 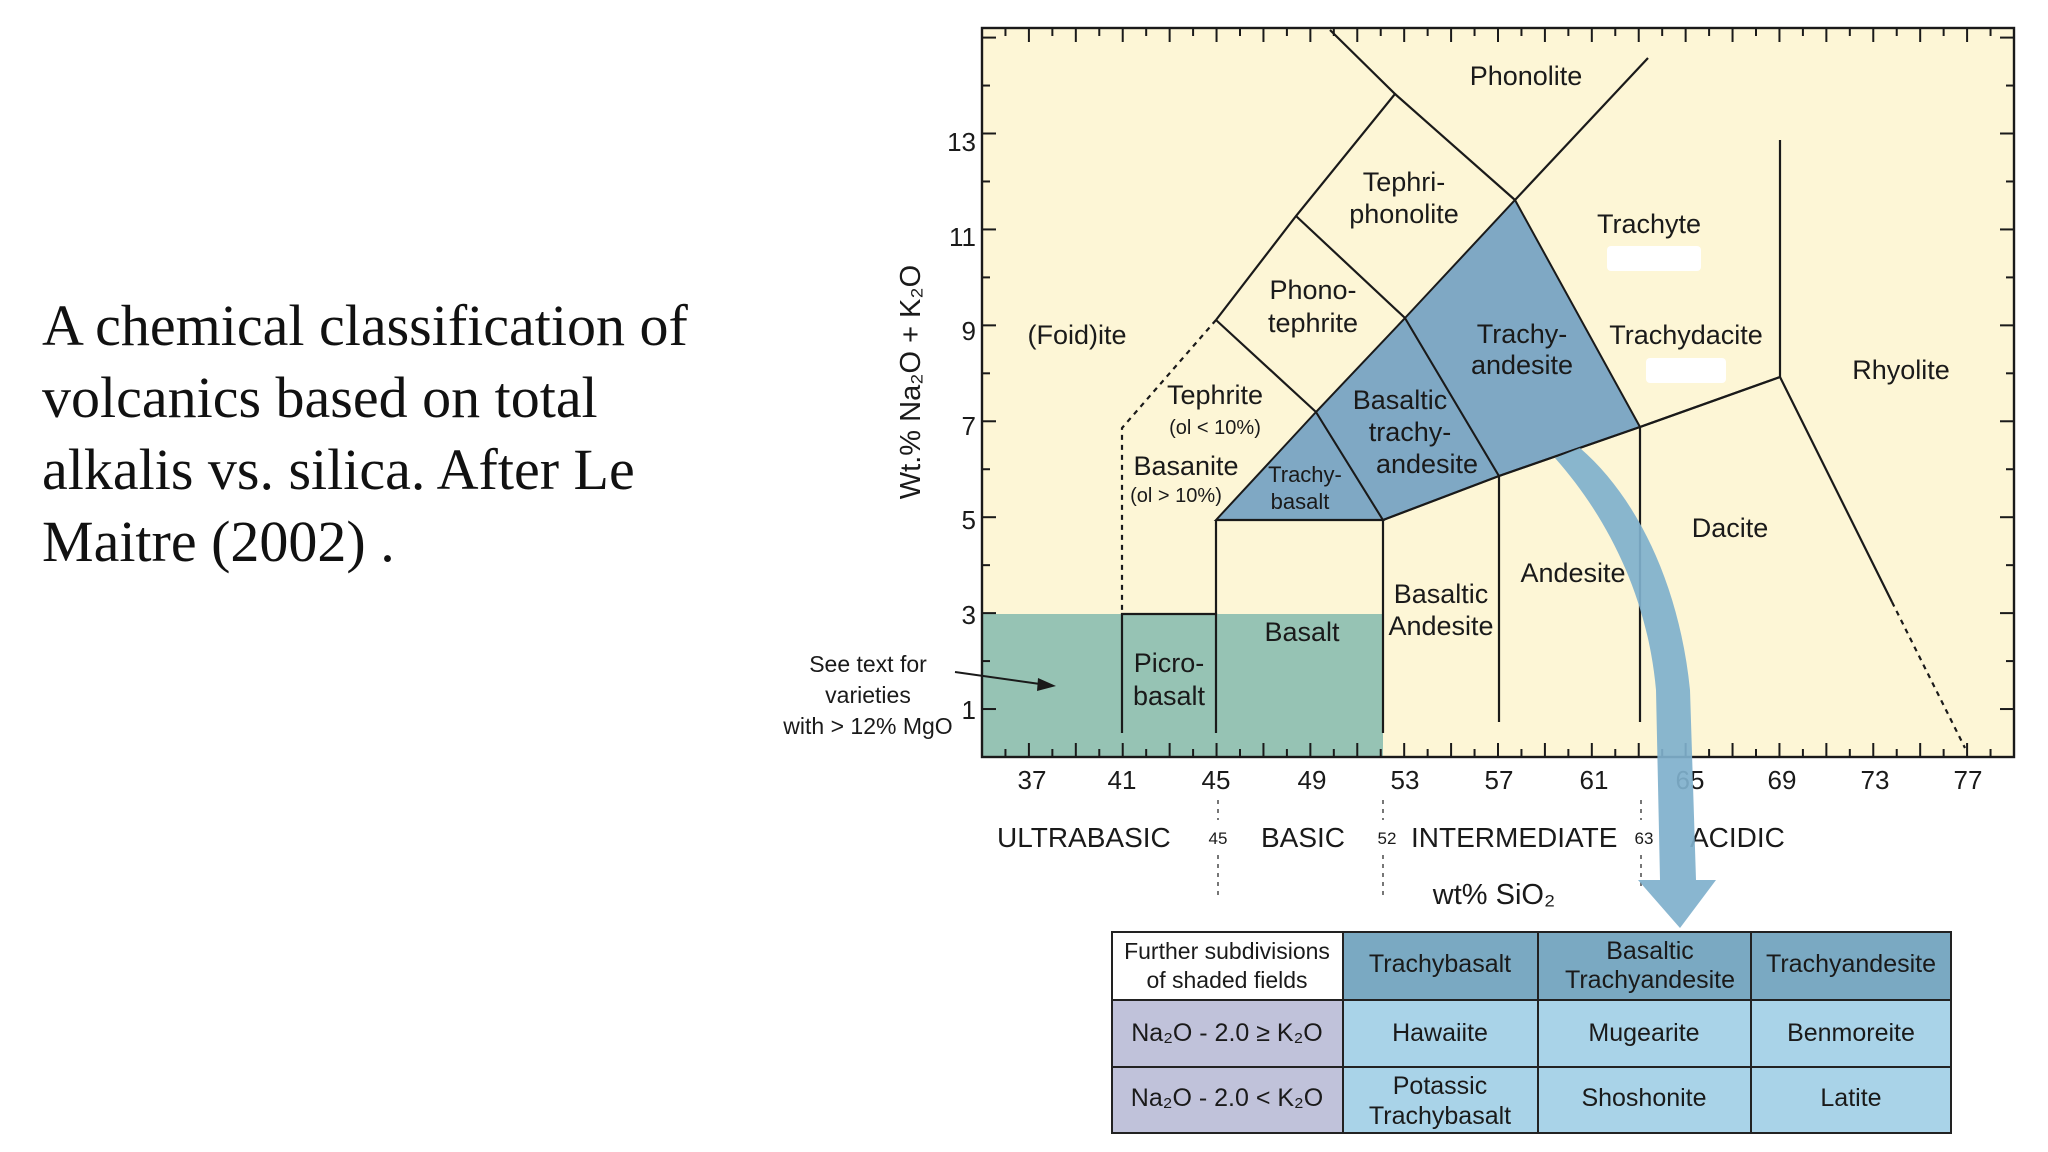 What do you see at coordinates (1440, 1033) in the screenshot?
I see `table-cell: Hawaiite` at bounding box center [1440, 1033].